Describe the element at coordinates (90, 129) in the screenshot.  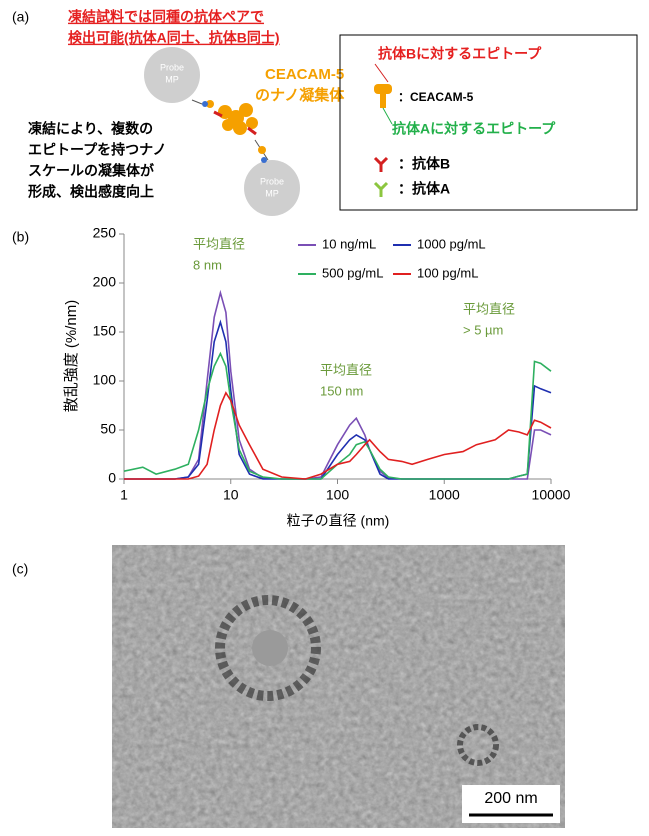
I see `explanation: 凍結により、複数の` at that location.